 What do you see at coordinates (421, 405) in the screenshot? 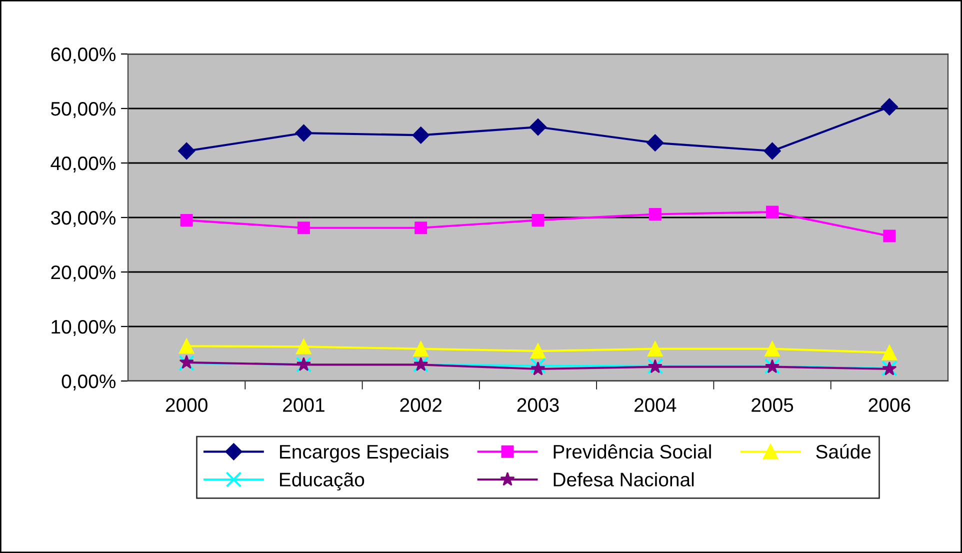
I see `x-tick-label: 2002` at bounding box center [421, 405].